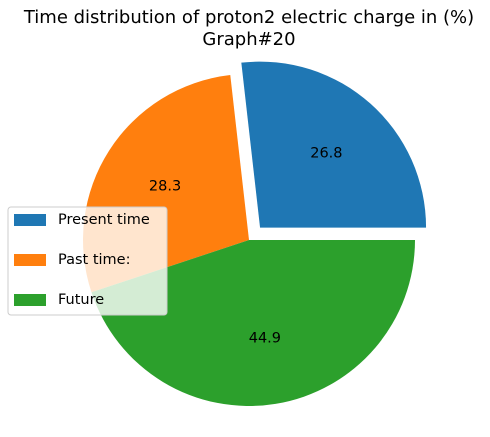  What do you see at coordinates (81, 300) in the screenshot?
I see `legend-label: Future` at bounding box center [81, 300].